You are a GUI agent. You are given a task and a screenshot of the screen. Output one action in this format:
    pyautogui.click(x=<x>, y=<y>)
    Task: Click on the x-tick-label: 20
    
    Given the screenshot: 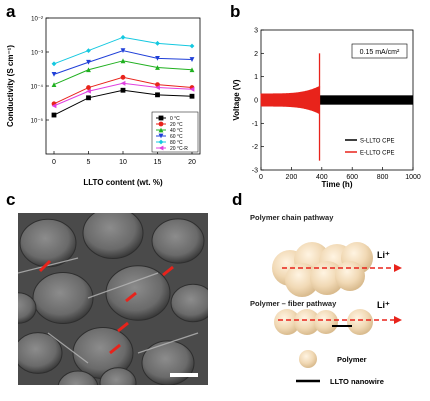 What is the action you would take?
    pyautogui.click(x=192, y=162)
    